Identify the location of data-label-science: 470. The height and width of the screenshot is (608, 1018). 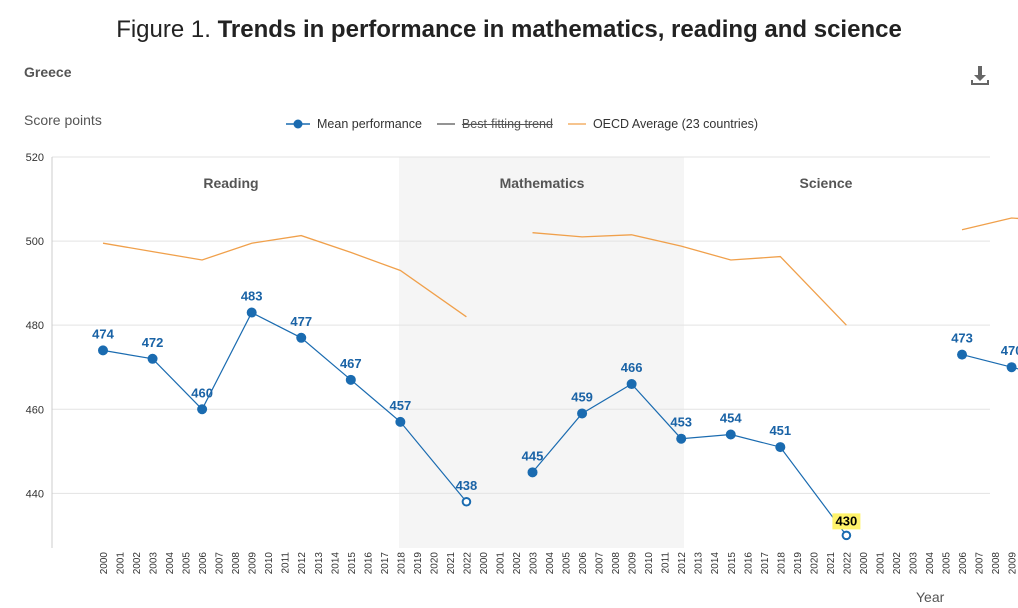
(1009, 350).